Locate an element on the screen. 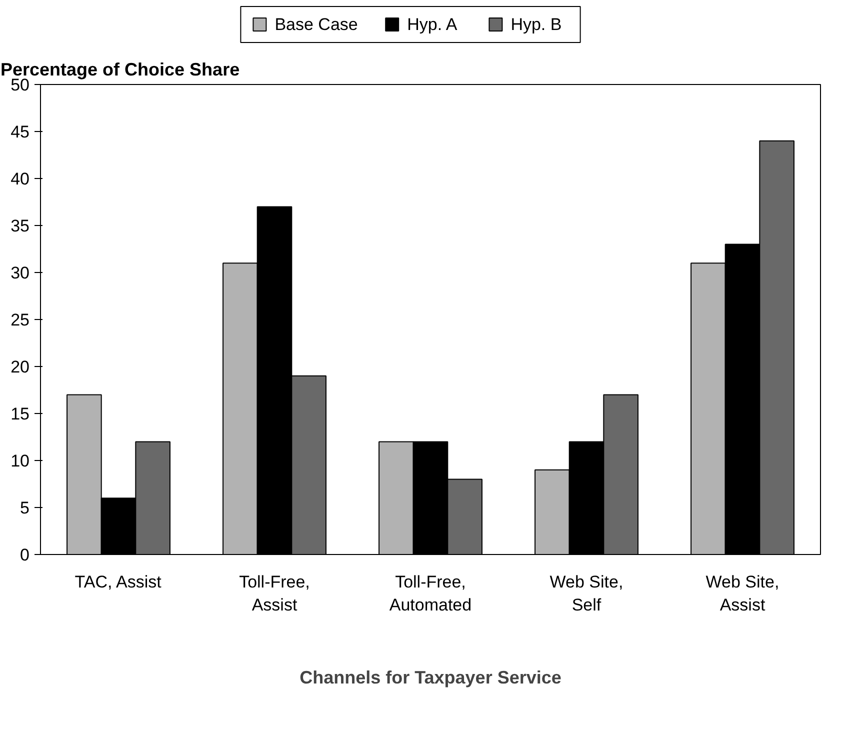 The height and width of the screenshot is (737, 848). x-tick-label: Web Site, Assist is located at coordinates (743, 593).